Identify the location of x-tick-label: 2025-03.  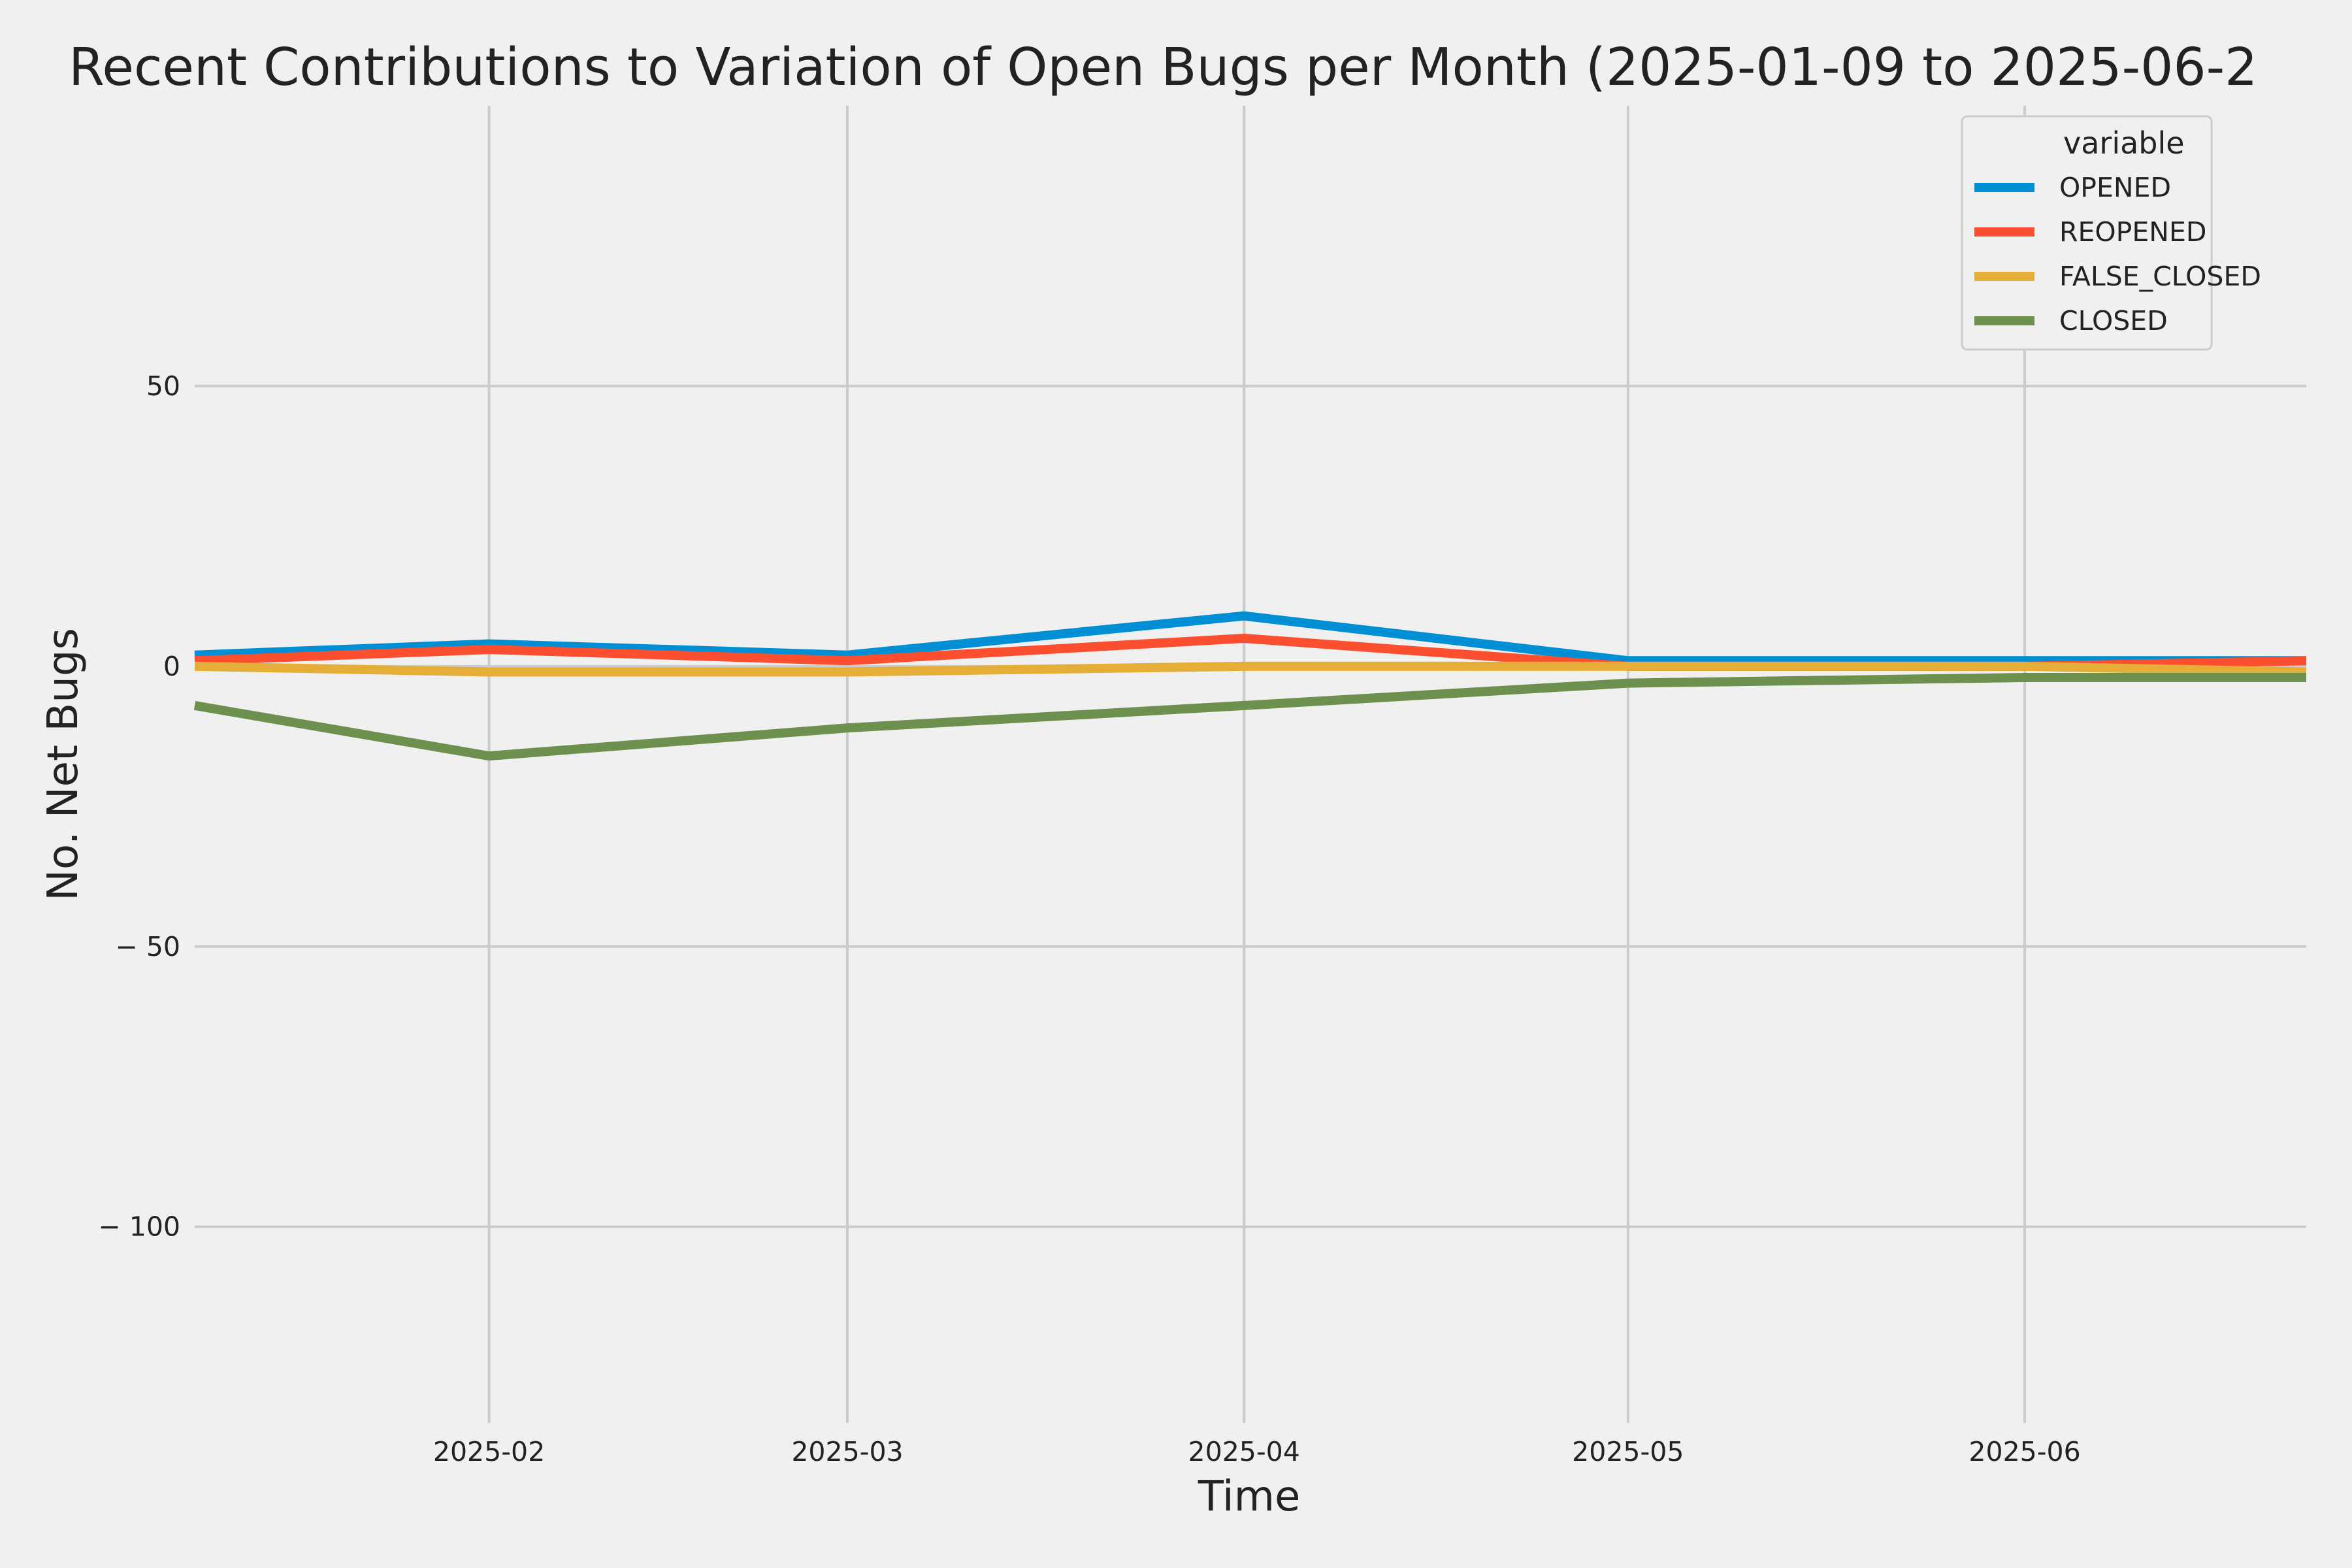
(847, 1451).